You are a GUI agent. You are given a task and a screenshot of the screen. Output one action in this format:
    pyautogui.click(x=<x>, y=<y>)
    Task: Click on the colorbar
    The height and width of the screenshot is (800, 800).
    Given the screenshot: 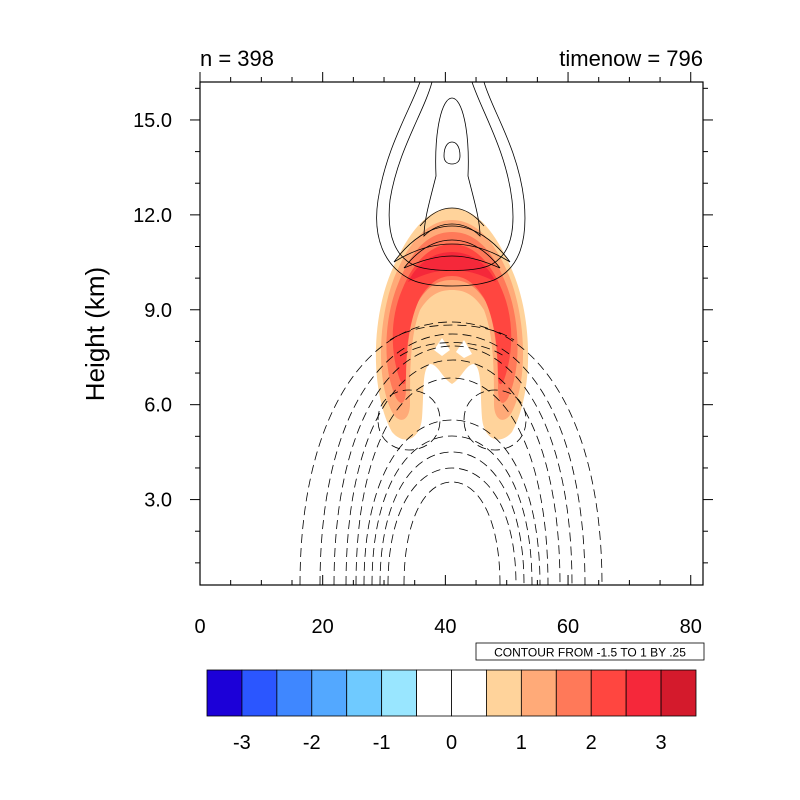 What is the action you would take?
    pyautogui.click(x=451, y=693)
    